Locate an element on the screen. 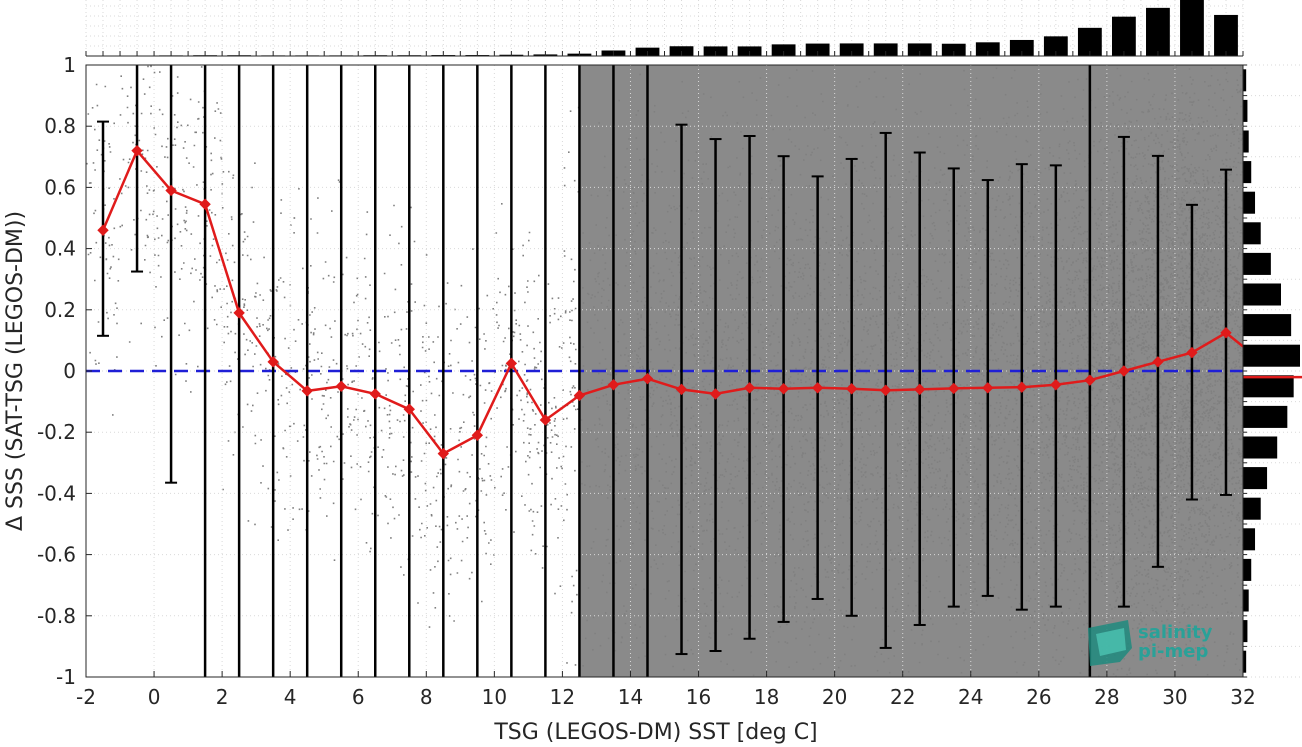 This screenshot has height=747, width=1302. top-histogram is located at coordinates (664, 28).